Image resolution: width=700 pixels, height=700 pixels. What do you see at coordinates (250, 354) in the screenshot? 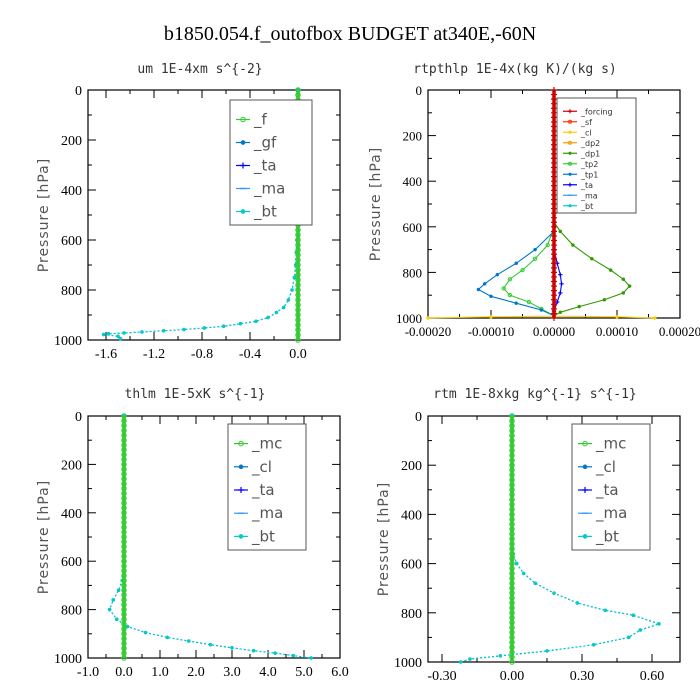
I see `x-tick-label: -0.4` at bounding box center [250, 354].